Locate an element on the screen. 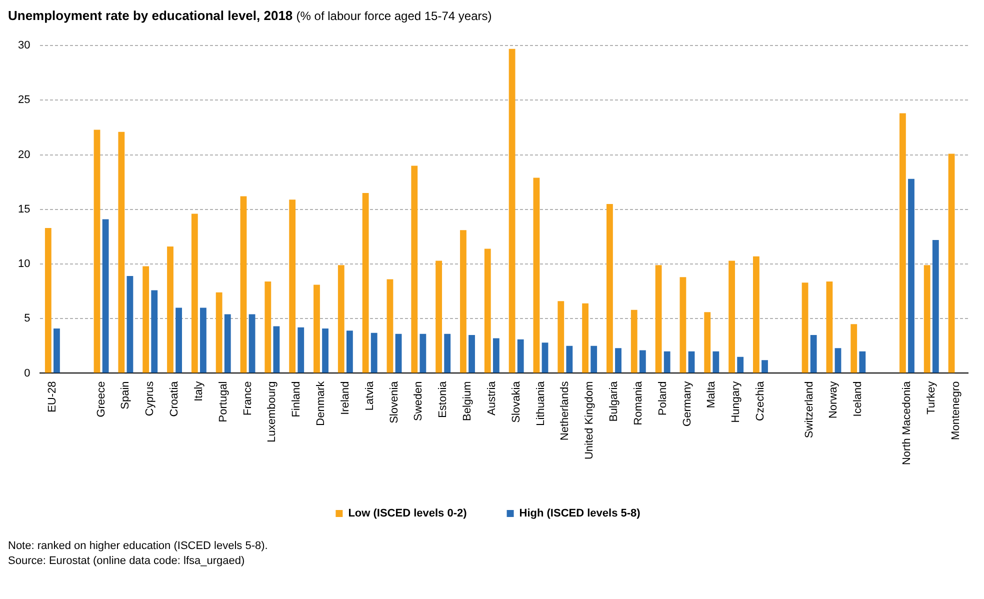 The image size is (984, 599). x-tick-label: Bulgaria is located at coordinates (614, 401).